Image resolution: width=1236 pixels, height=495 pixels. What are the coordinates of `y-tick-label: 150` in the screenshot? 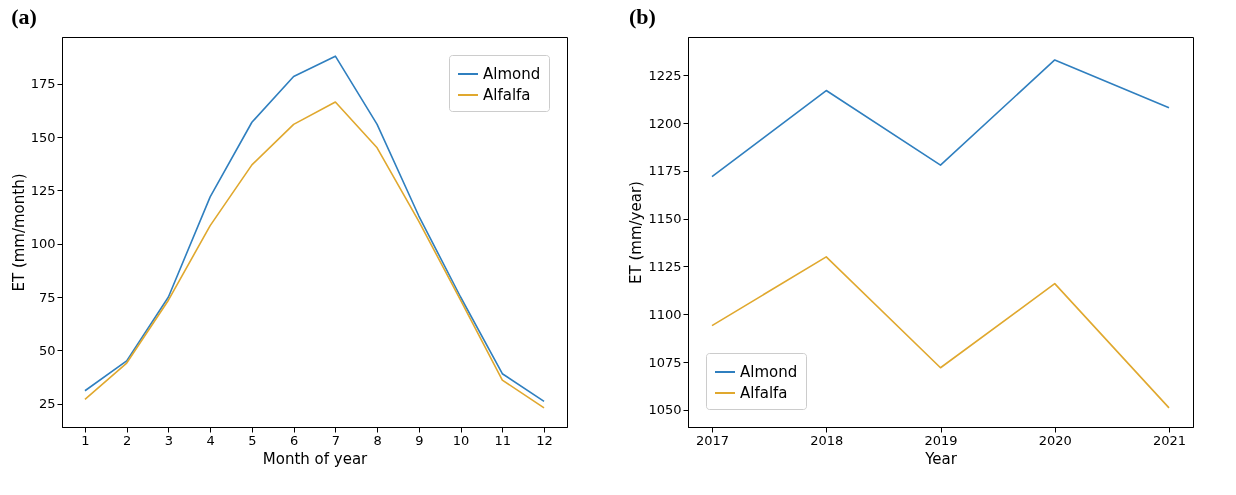 It's located at (43, 137).